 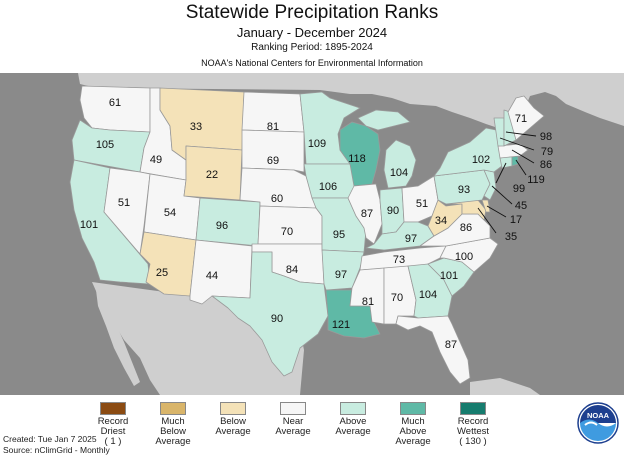 I want to click on legend-swatch-record-driest, so click(x=113, y=408).